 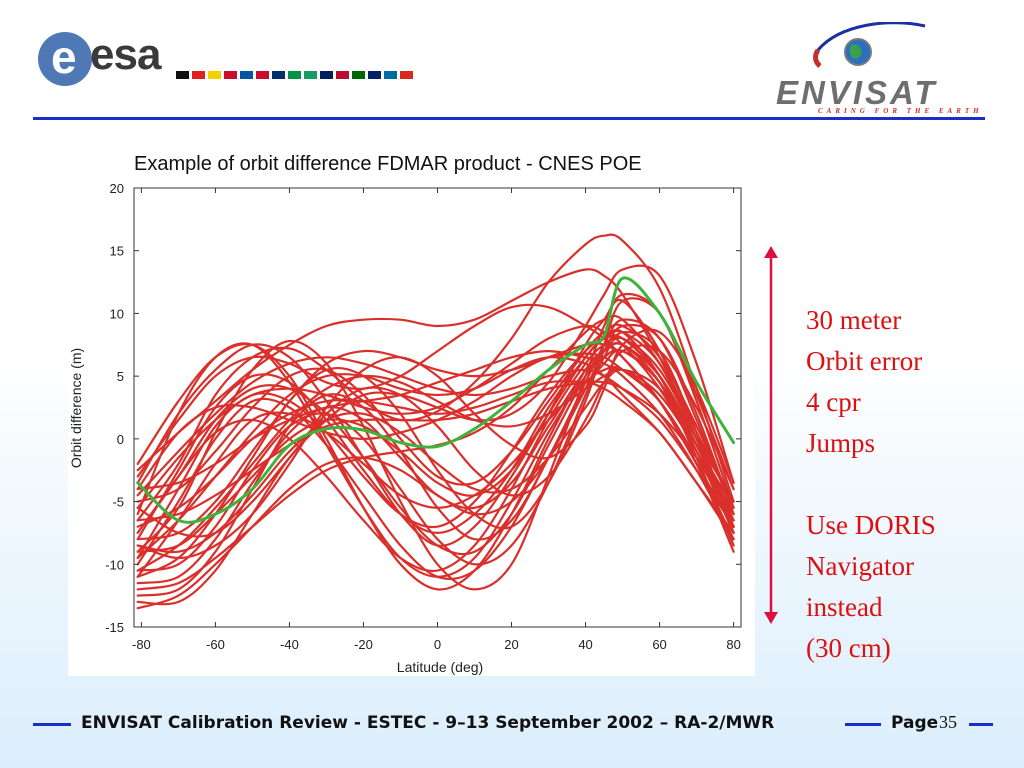 I want to click on esa-logo-letter: e, so click(x=64, y=57).